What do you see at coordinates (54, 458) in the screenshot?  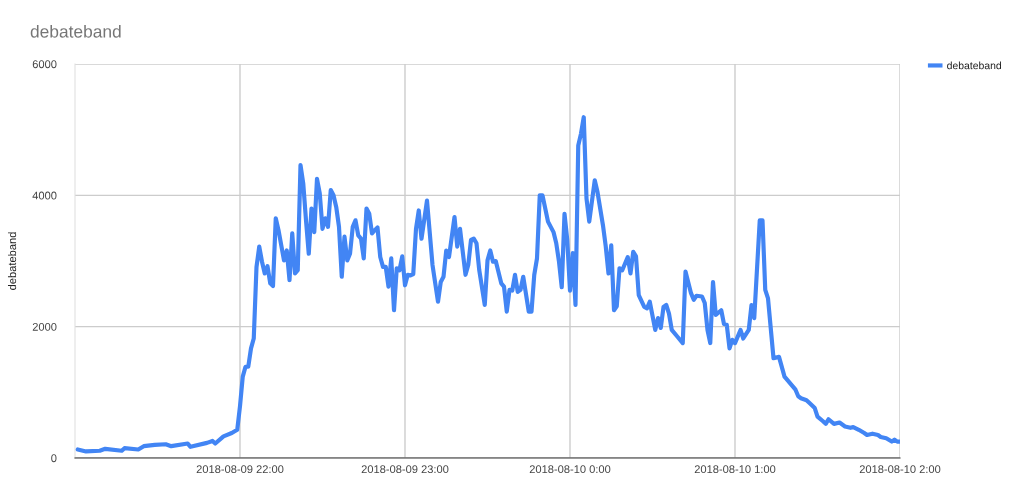 I see `y-tick-label: 0` at bounding box center [54, 458].